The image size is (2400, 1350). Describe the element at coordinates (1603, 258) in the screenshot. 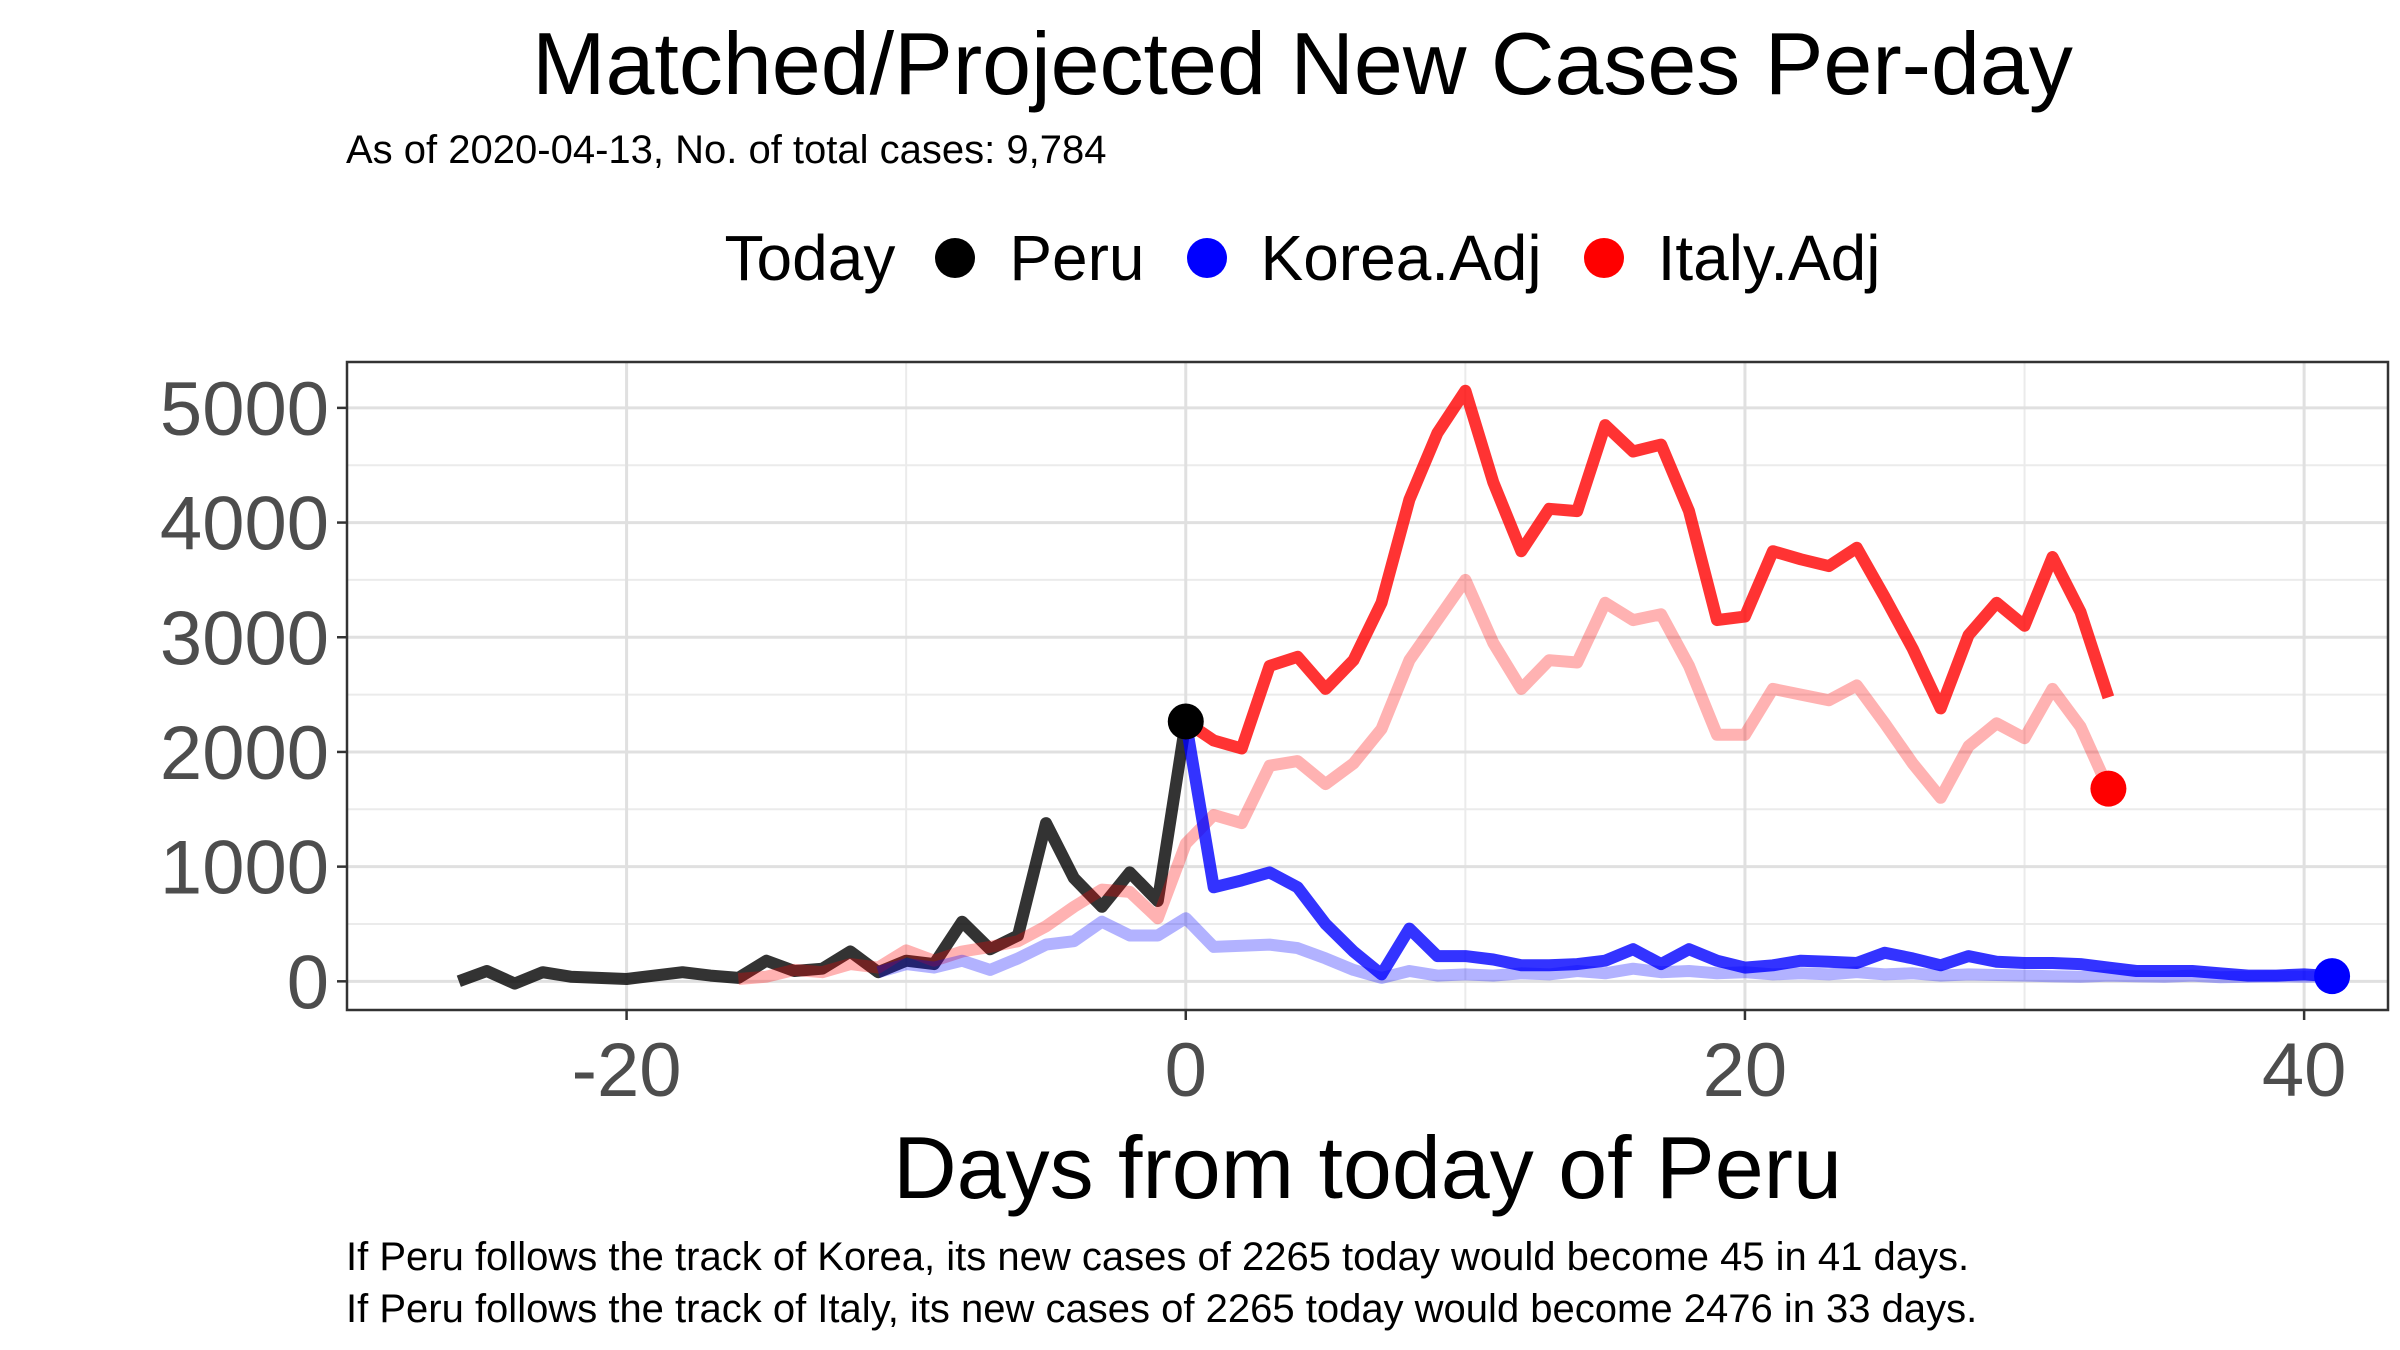

I see `legend-dot-italy-icon` at that location.